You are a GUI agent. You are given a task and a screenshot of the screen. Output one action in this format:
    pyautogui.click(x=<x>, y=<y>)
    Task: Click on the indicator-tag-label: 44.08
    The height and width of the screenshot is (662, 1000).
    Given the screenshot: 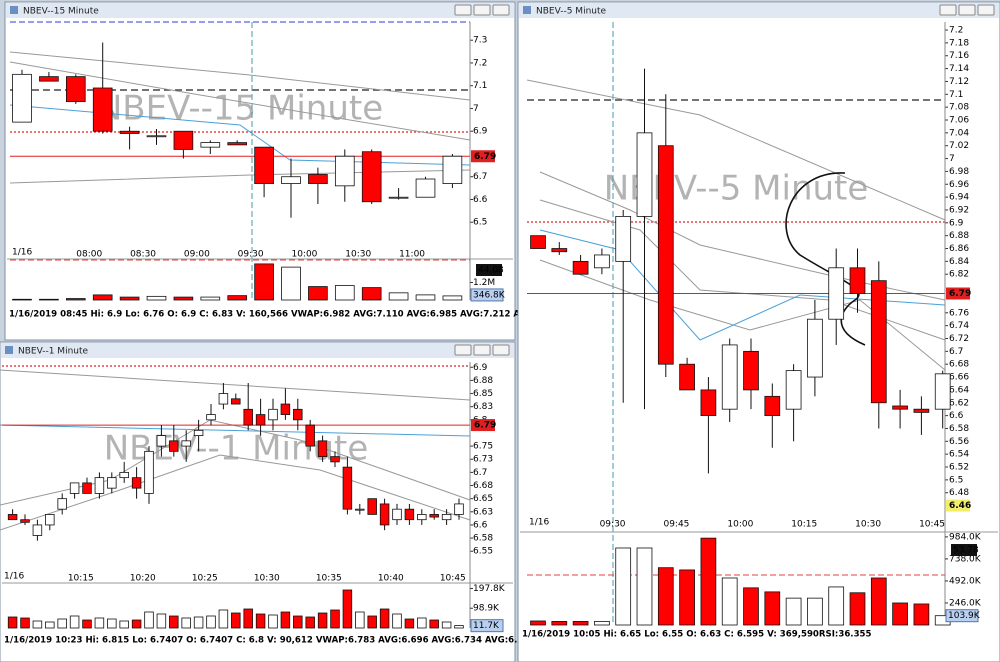 What is the action you would take?
    pyautogui.click(x=491, y=271)
    